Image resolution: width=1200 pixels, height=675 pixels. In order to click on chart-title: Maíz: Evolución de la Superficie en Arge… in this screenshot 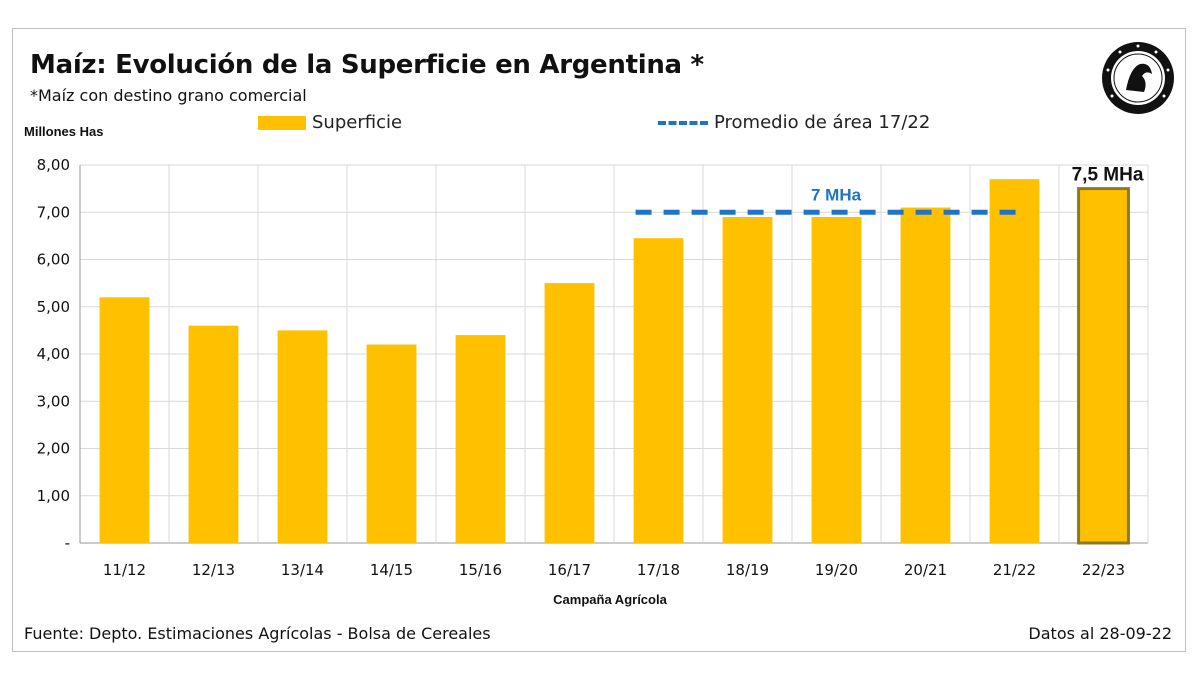, I will do `click(367, 65)`.